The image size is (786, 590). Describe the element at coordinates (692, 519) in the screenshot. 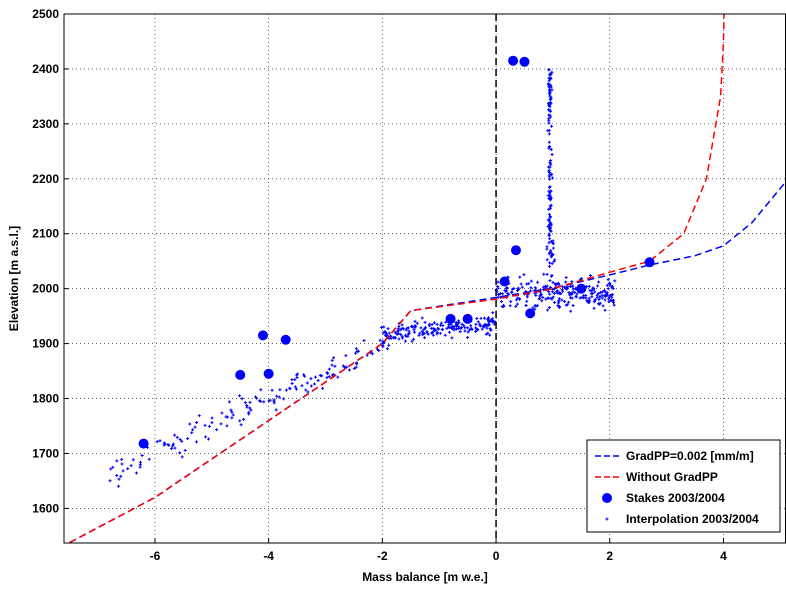

I see `legend-label: Interpolation 2003/2004` at that location.